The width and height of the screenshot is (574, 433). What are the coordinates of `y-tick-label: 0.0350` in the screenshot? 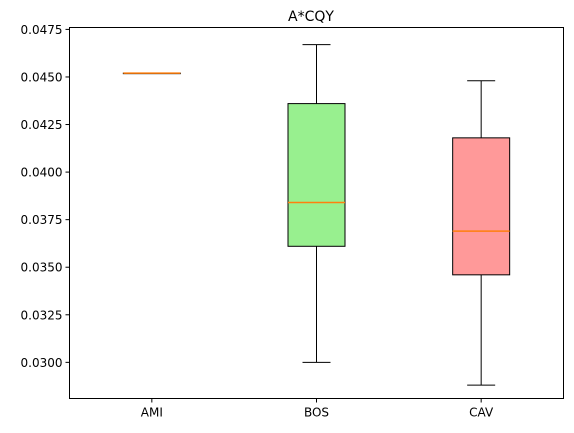 It's located at (42, 268).